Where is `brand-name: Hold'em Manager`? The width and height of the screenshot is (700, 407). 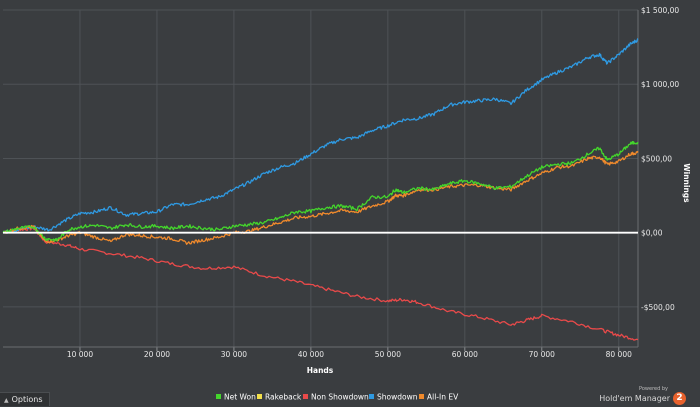 brand-name: Hold'em Manager is located at coordinates (634, 398).